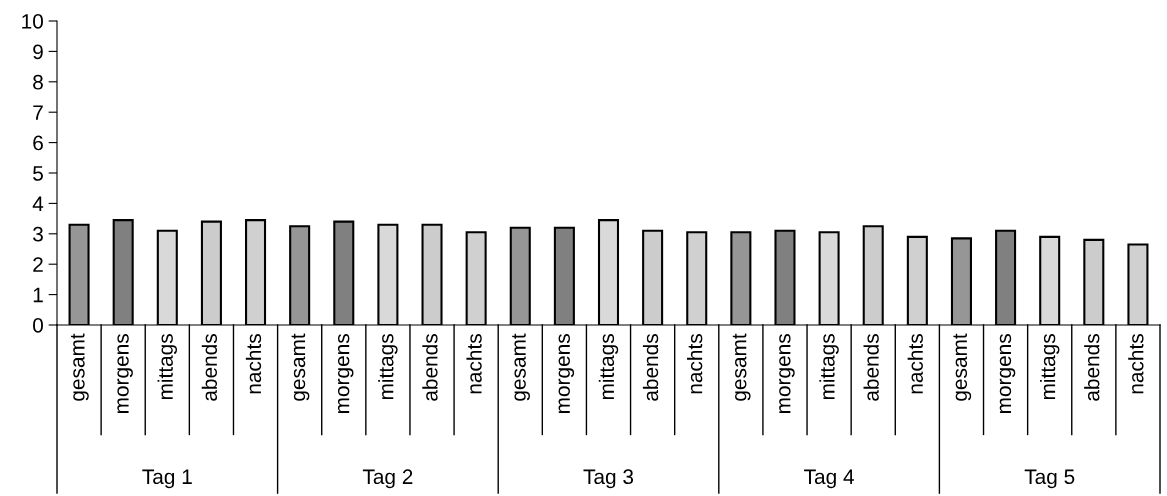 This screenshot has width=1167, height=496. Describe the element at coordinates (38, 143) in the screenshot. I see `y-tick-label: 6` at that location.